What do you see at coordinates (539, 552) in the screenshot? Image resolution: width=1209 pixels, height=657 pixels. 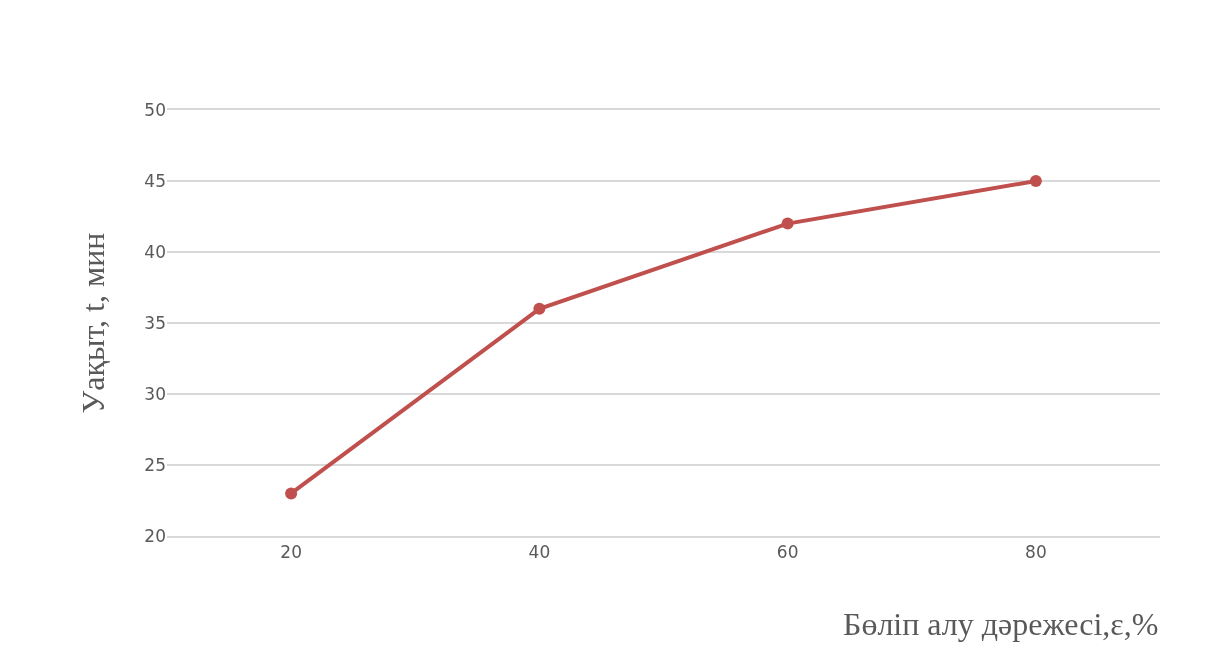 I see `x-tick-label: 40` at bounding box center [539, 552].